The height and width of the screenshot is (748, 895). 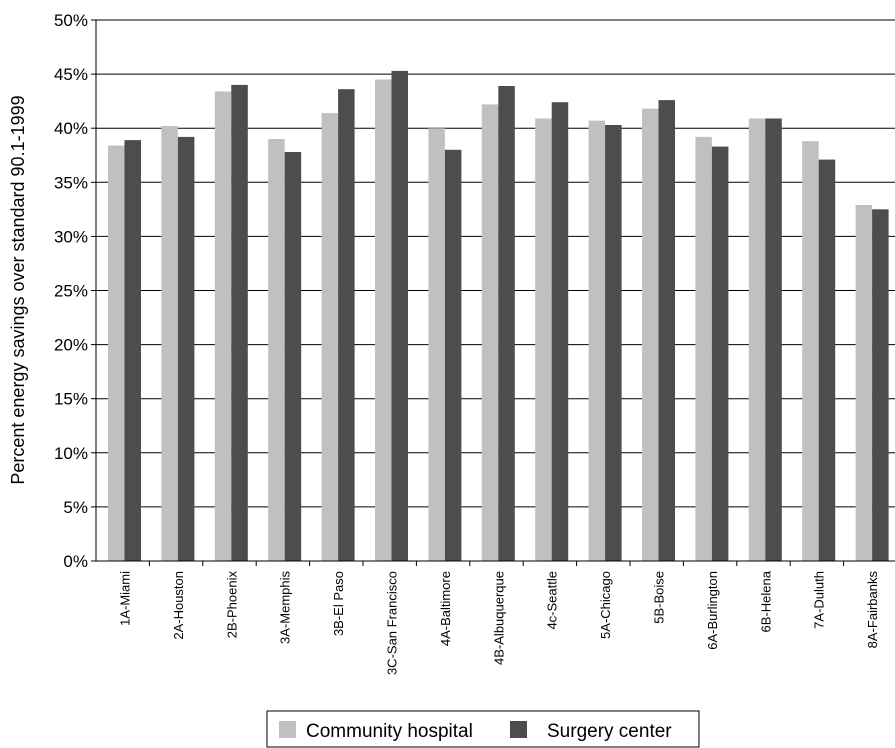 I want to click on x-tick-label: 1A-Miami, so click(x=125, y=598).